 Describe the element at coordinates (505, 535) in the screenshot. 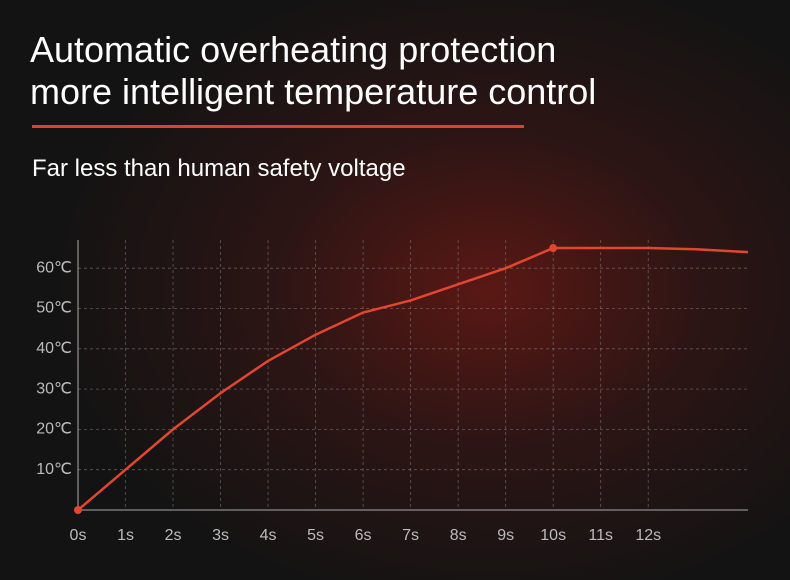

I see `x-tick-label: 9s` at that location.